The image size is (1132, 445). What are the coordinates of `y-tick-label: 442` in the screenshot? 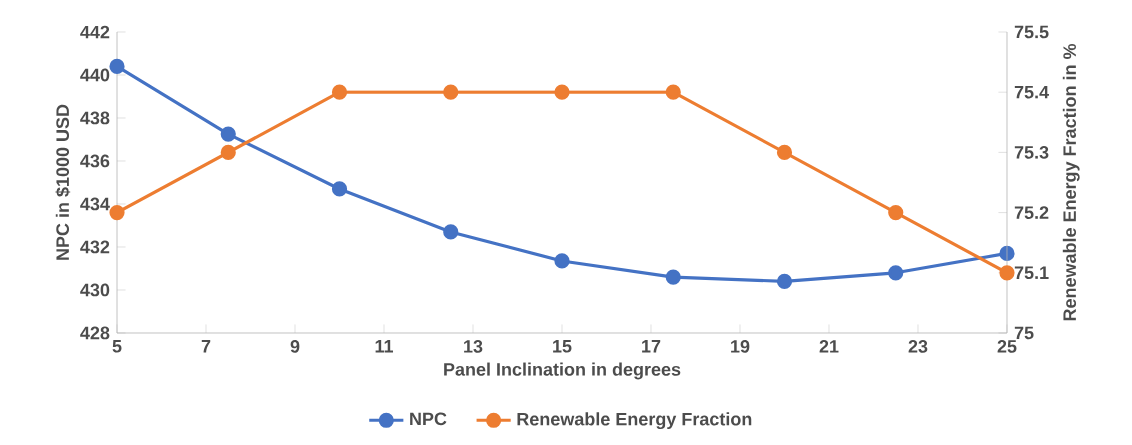 It's located at (95, 32).